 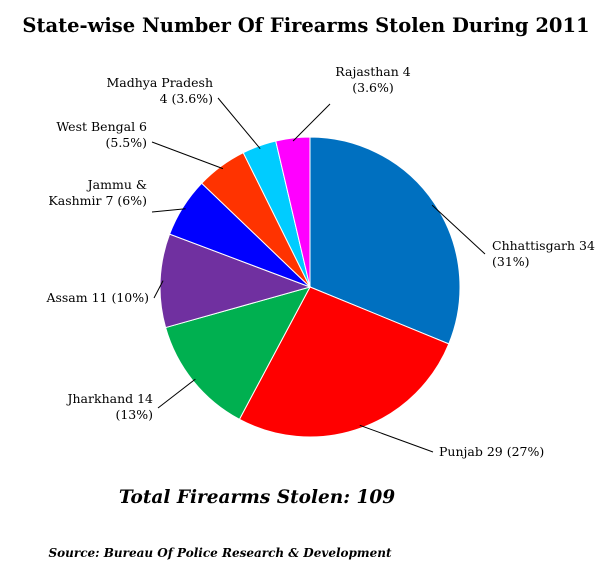 What do you see at coordinates (293, 212) in the screenshot?
I see `pie-slice-rajasthan` at bounding box center [293, 212].